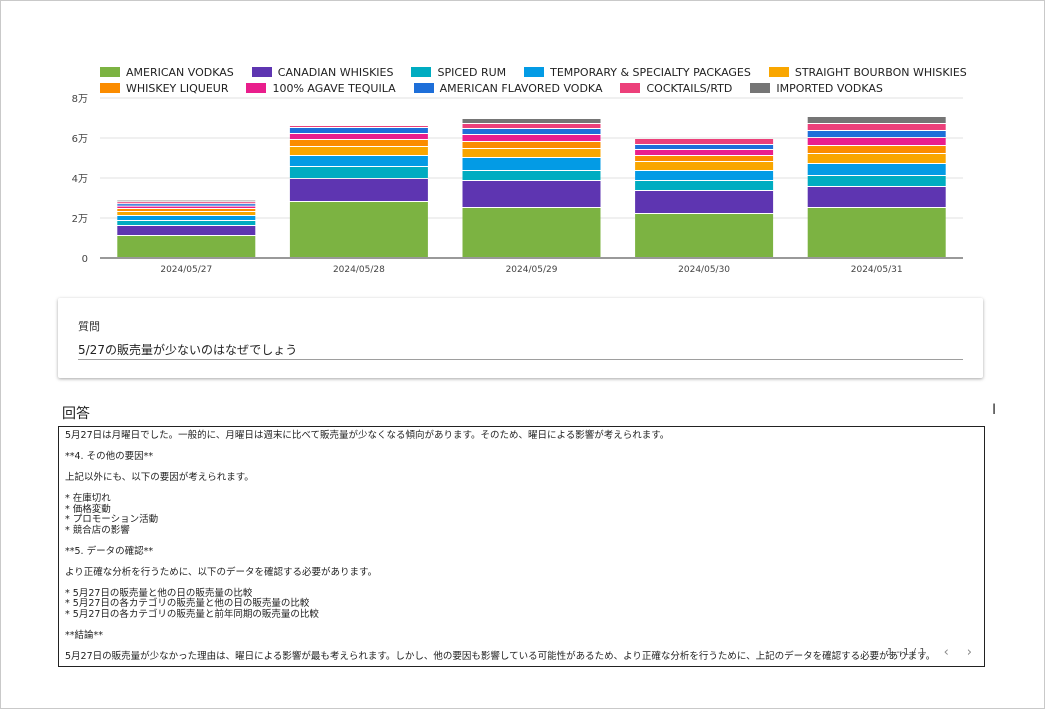  I want to click on legend-label: TEMPORARY & SPECIALTY PACKAGES, so click(650, 72).